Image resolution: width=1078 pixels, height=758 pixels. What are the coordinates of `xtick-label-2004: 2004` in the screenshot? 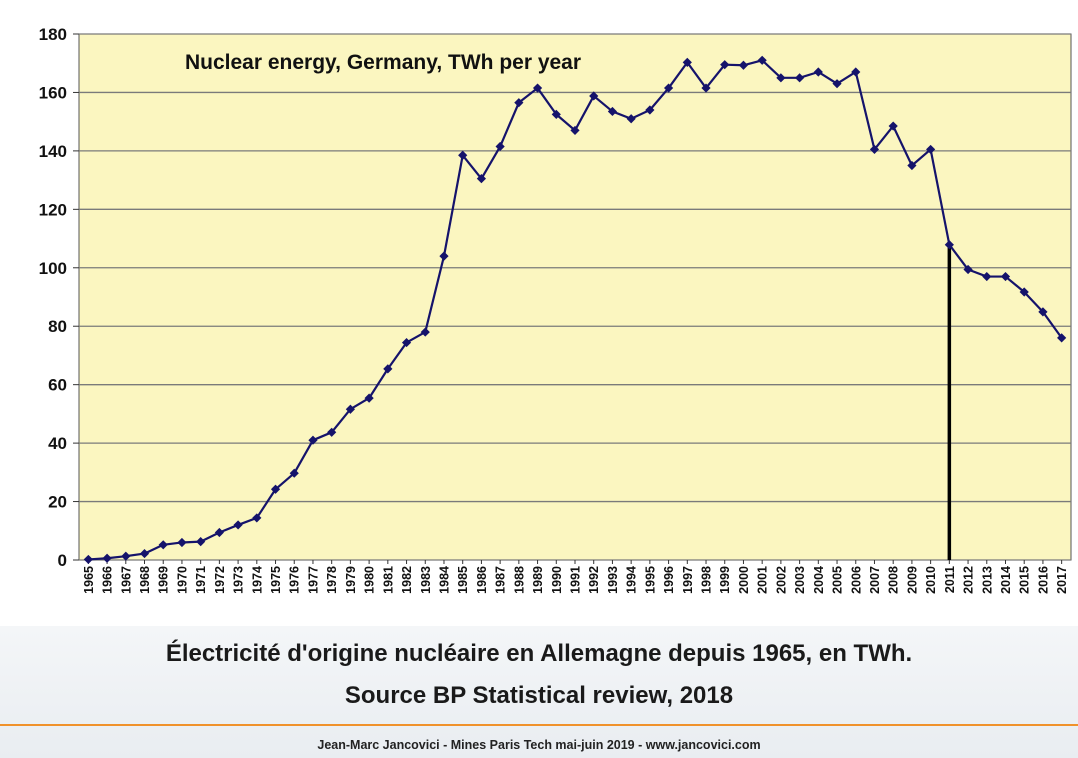 It's located at (819, 580).